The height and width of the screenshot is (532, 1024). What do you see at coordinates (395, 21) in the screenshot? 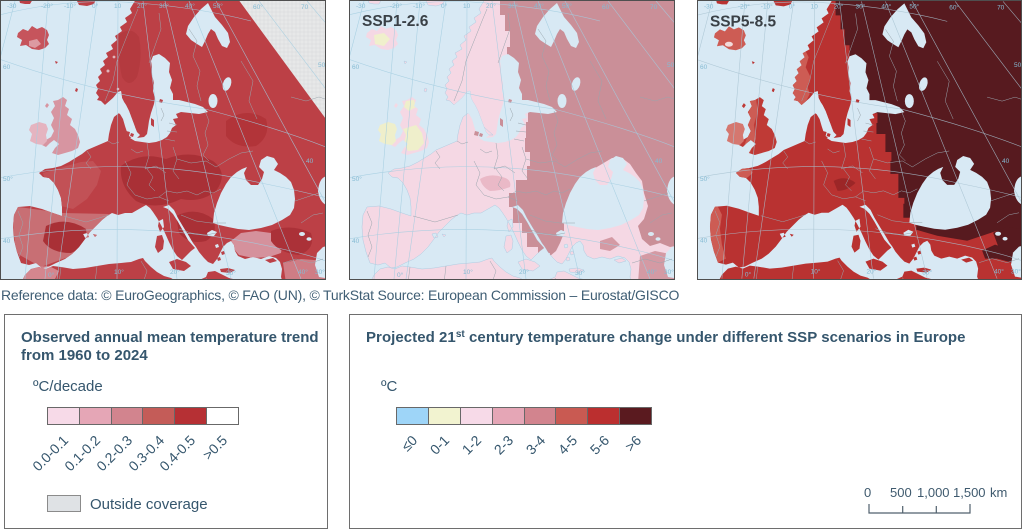
I see `svg-text: SSP1-2.6` at bounding box center [395, 21].